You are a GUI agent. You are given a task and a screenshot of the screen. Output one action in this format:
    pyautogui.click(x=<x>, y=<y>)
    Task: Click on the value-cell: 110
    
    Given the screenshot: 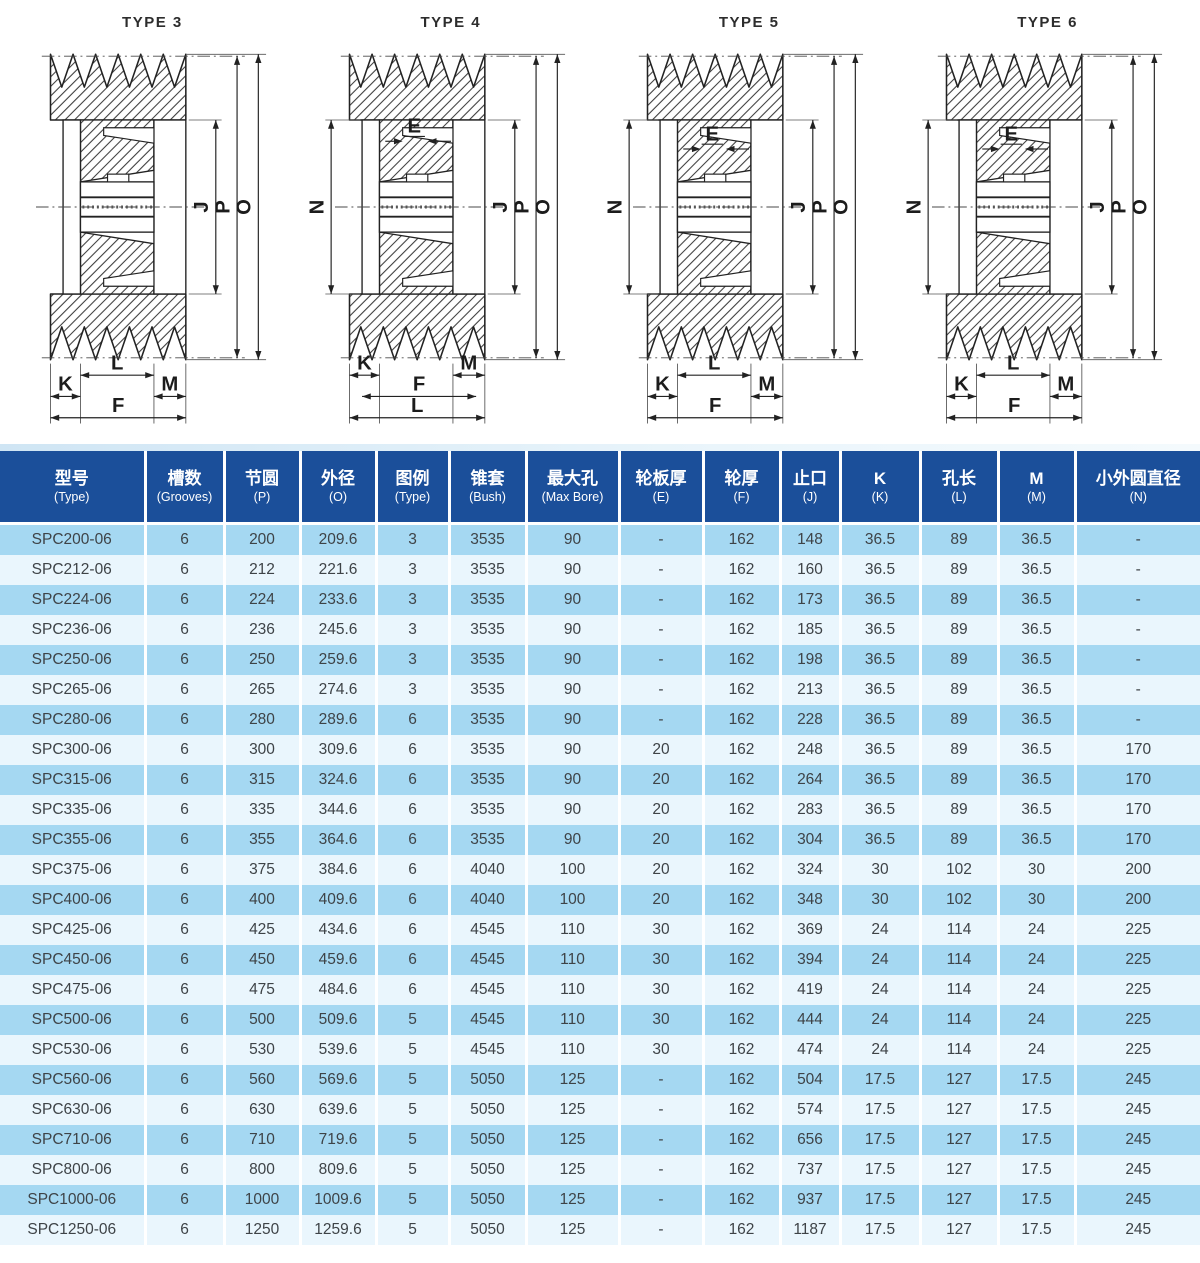 What is the action you would take?
    pyautogui.click(x=573, y=1020)
    